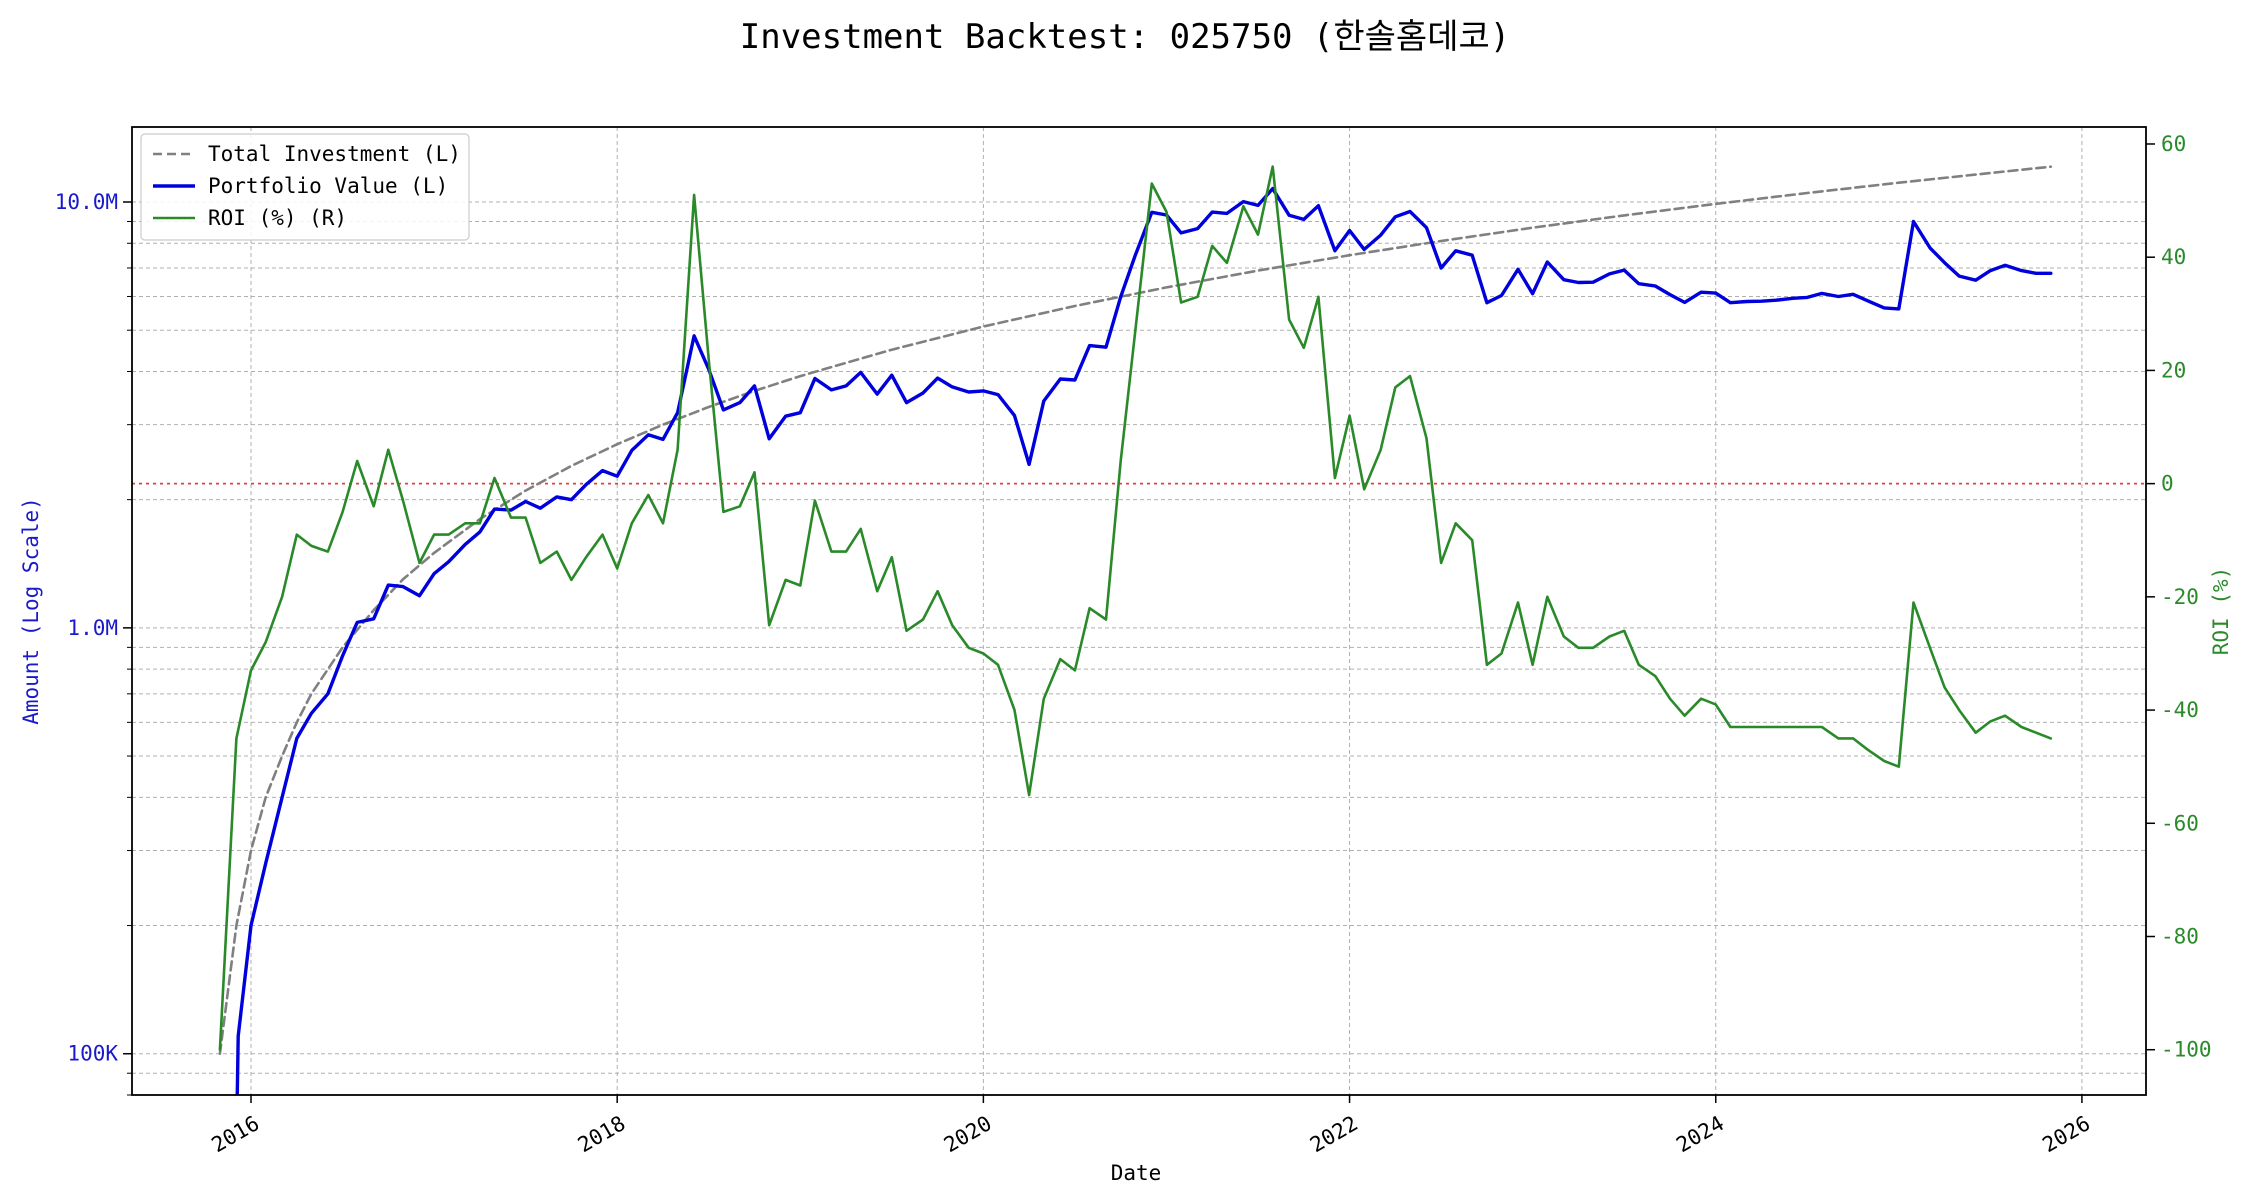 The image size is (2250, 1200). What do you see at coordinates (92, 628) in the screenshot?
I see `left-tick-label-1.0M: 1.0M` at bounding box center [92, 628].